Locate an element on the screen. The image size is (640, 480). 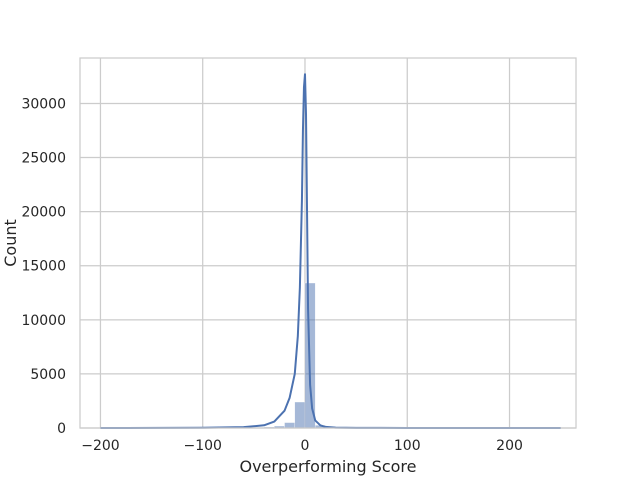
y-tick-label-5: 25000 is located at coordinates (43, 159).